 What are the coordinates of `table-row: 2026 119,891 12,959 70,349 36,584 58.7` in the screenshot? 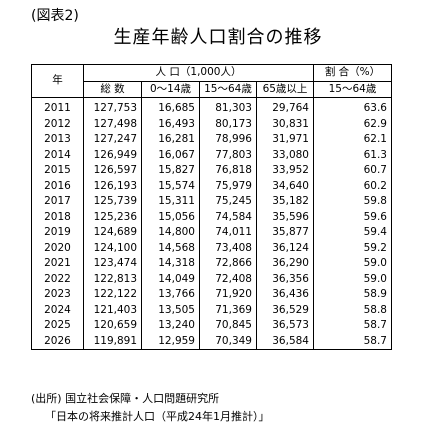 It's located at (211, 341).